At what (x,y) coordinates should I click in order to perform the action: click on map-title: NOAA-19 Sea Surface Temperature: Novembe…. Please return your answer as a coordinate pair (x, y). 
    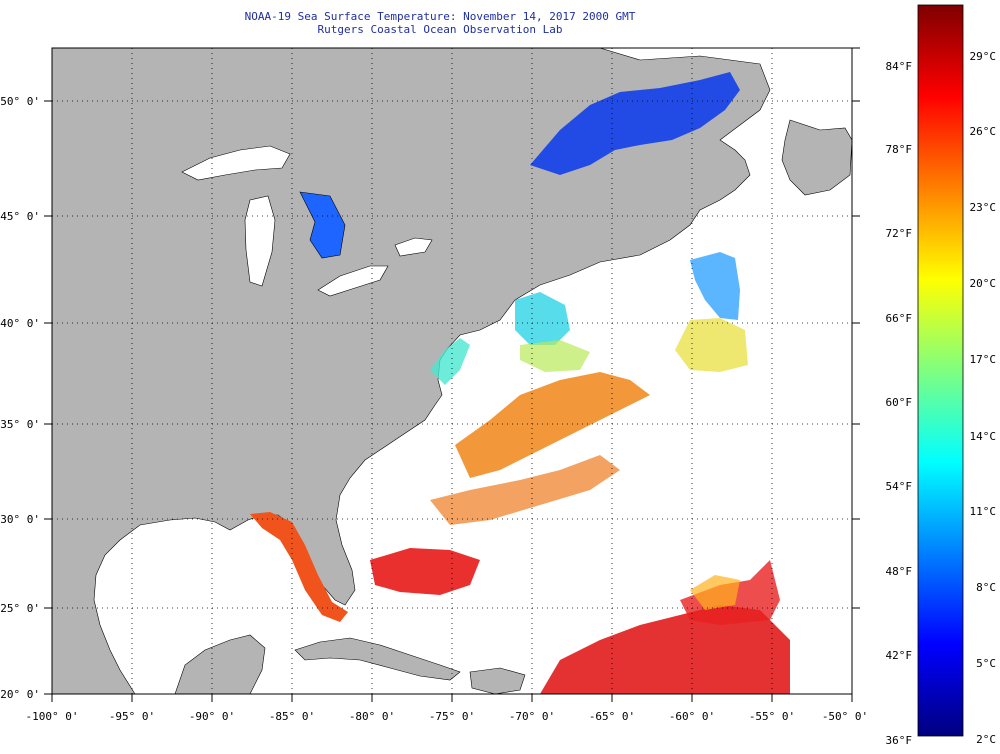
    Looking at the image, I should click on (440, 16).